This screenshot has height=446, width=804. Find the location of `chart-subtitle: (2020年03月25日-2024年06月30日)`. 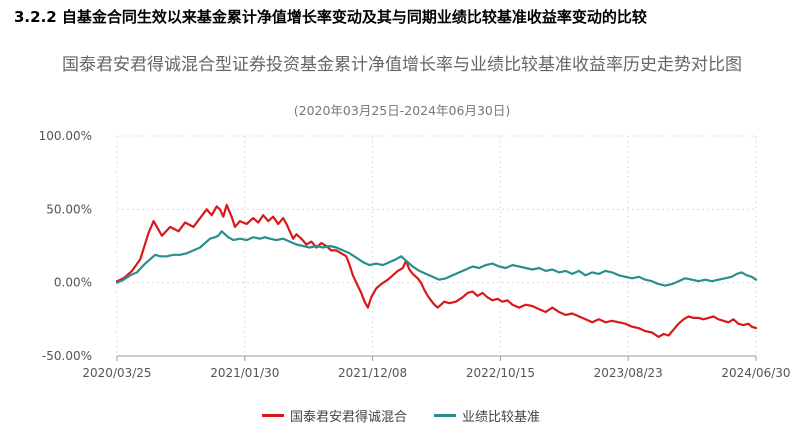

chart-subtitle: (2020年03月25日-2024年06月30日) is located at coordinates (402, 110).